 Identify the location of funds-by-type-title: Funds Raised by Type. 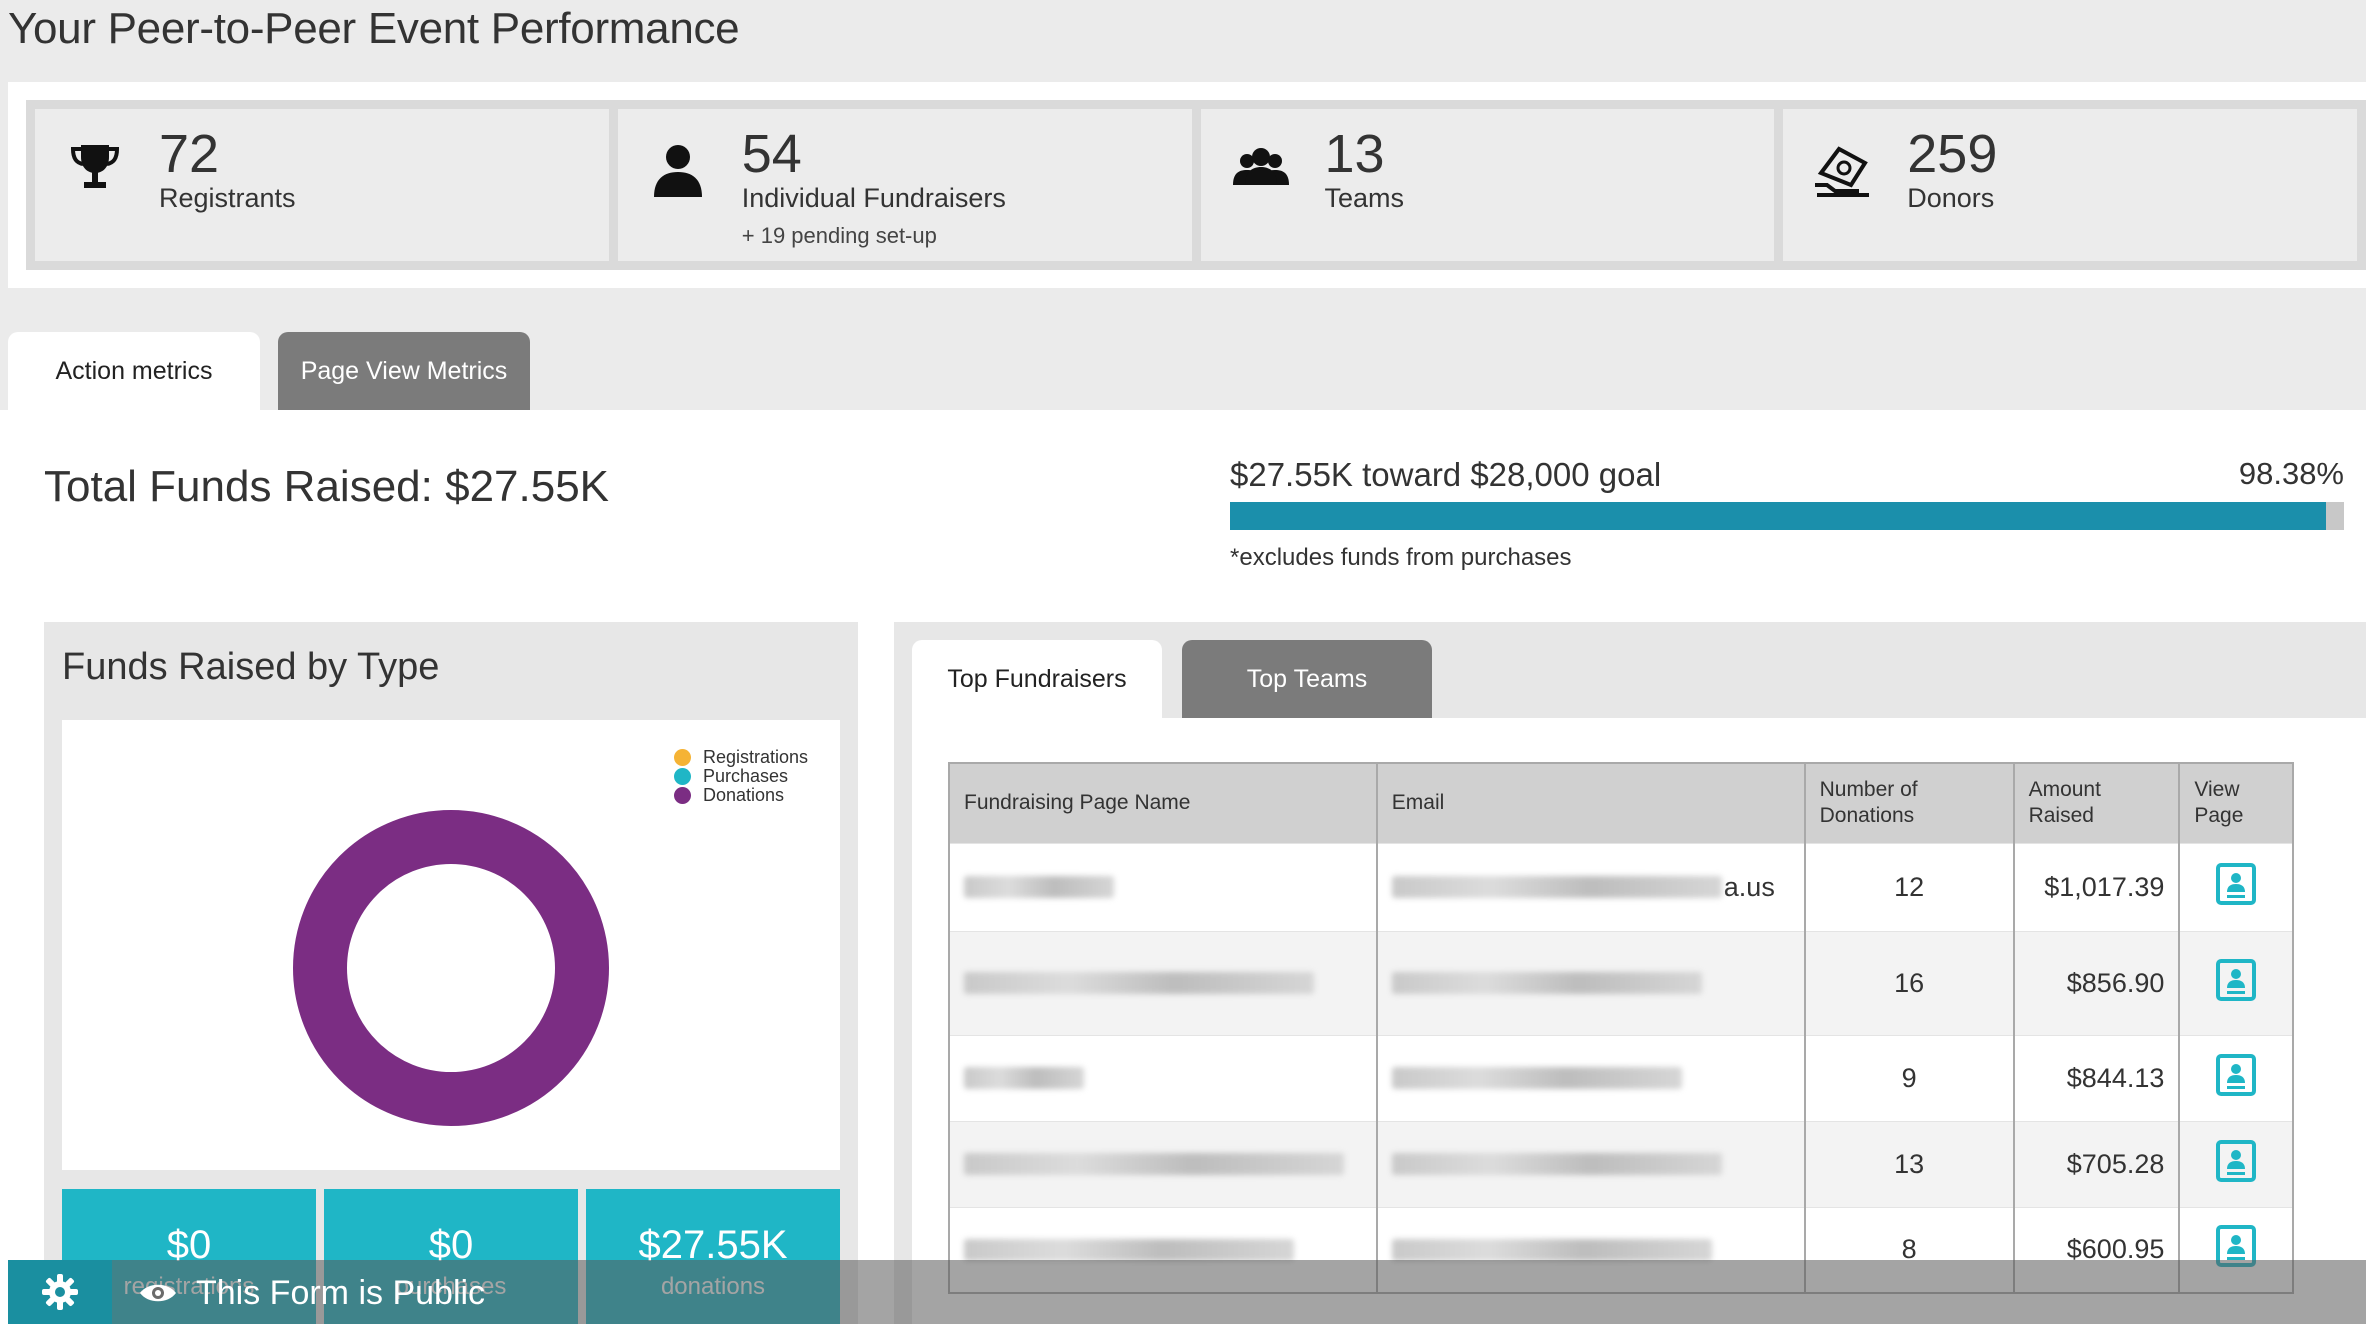
(251, 667).